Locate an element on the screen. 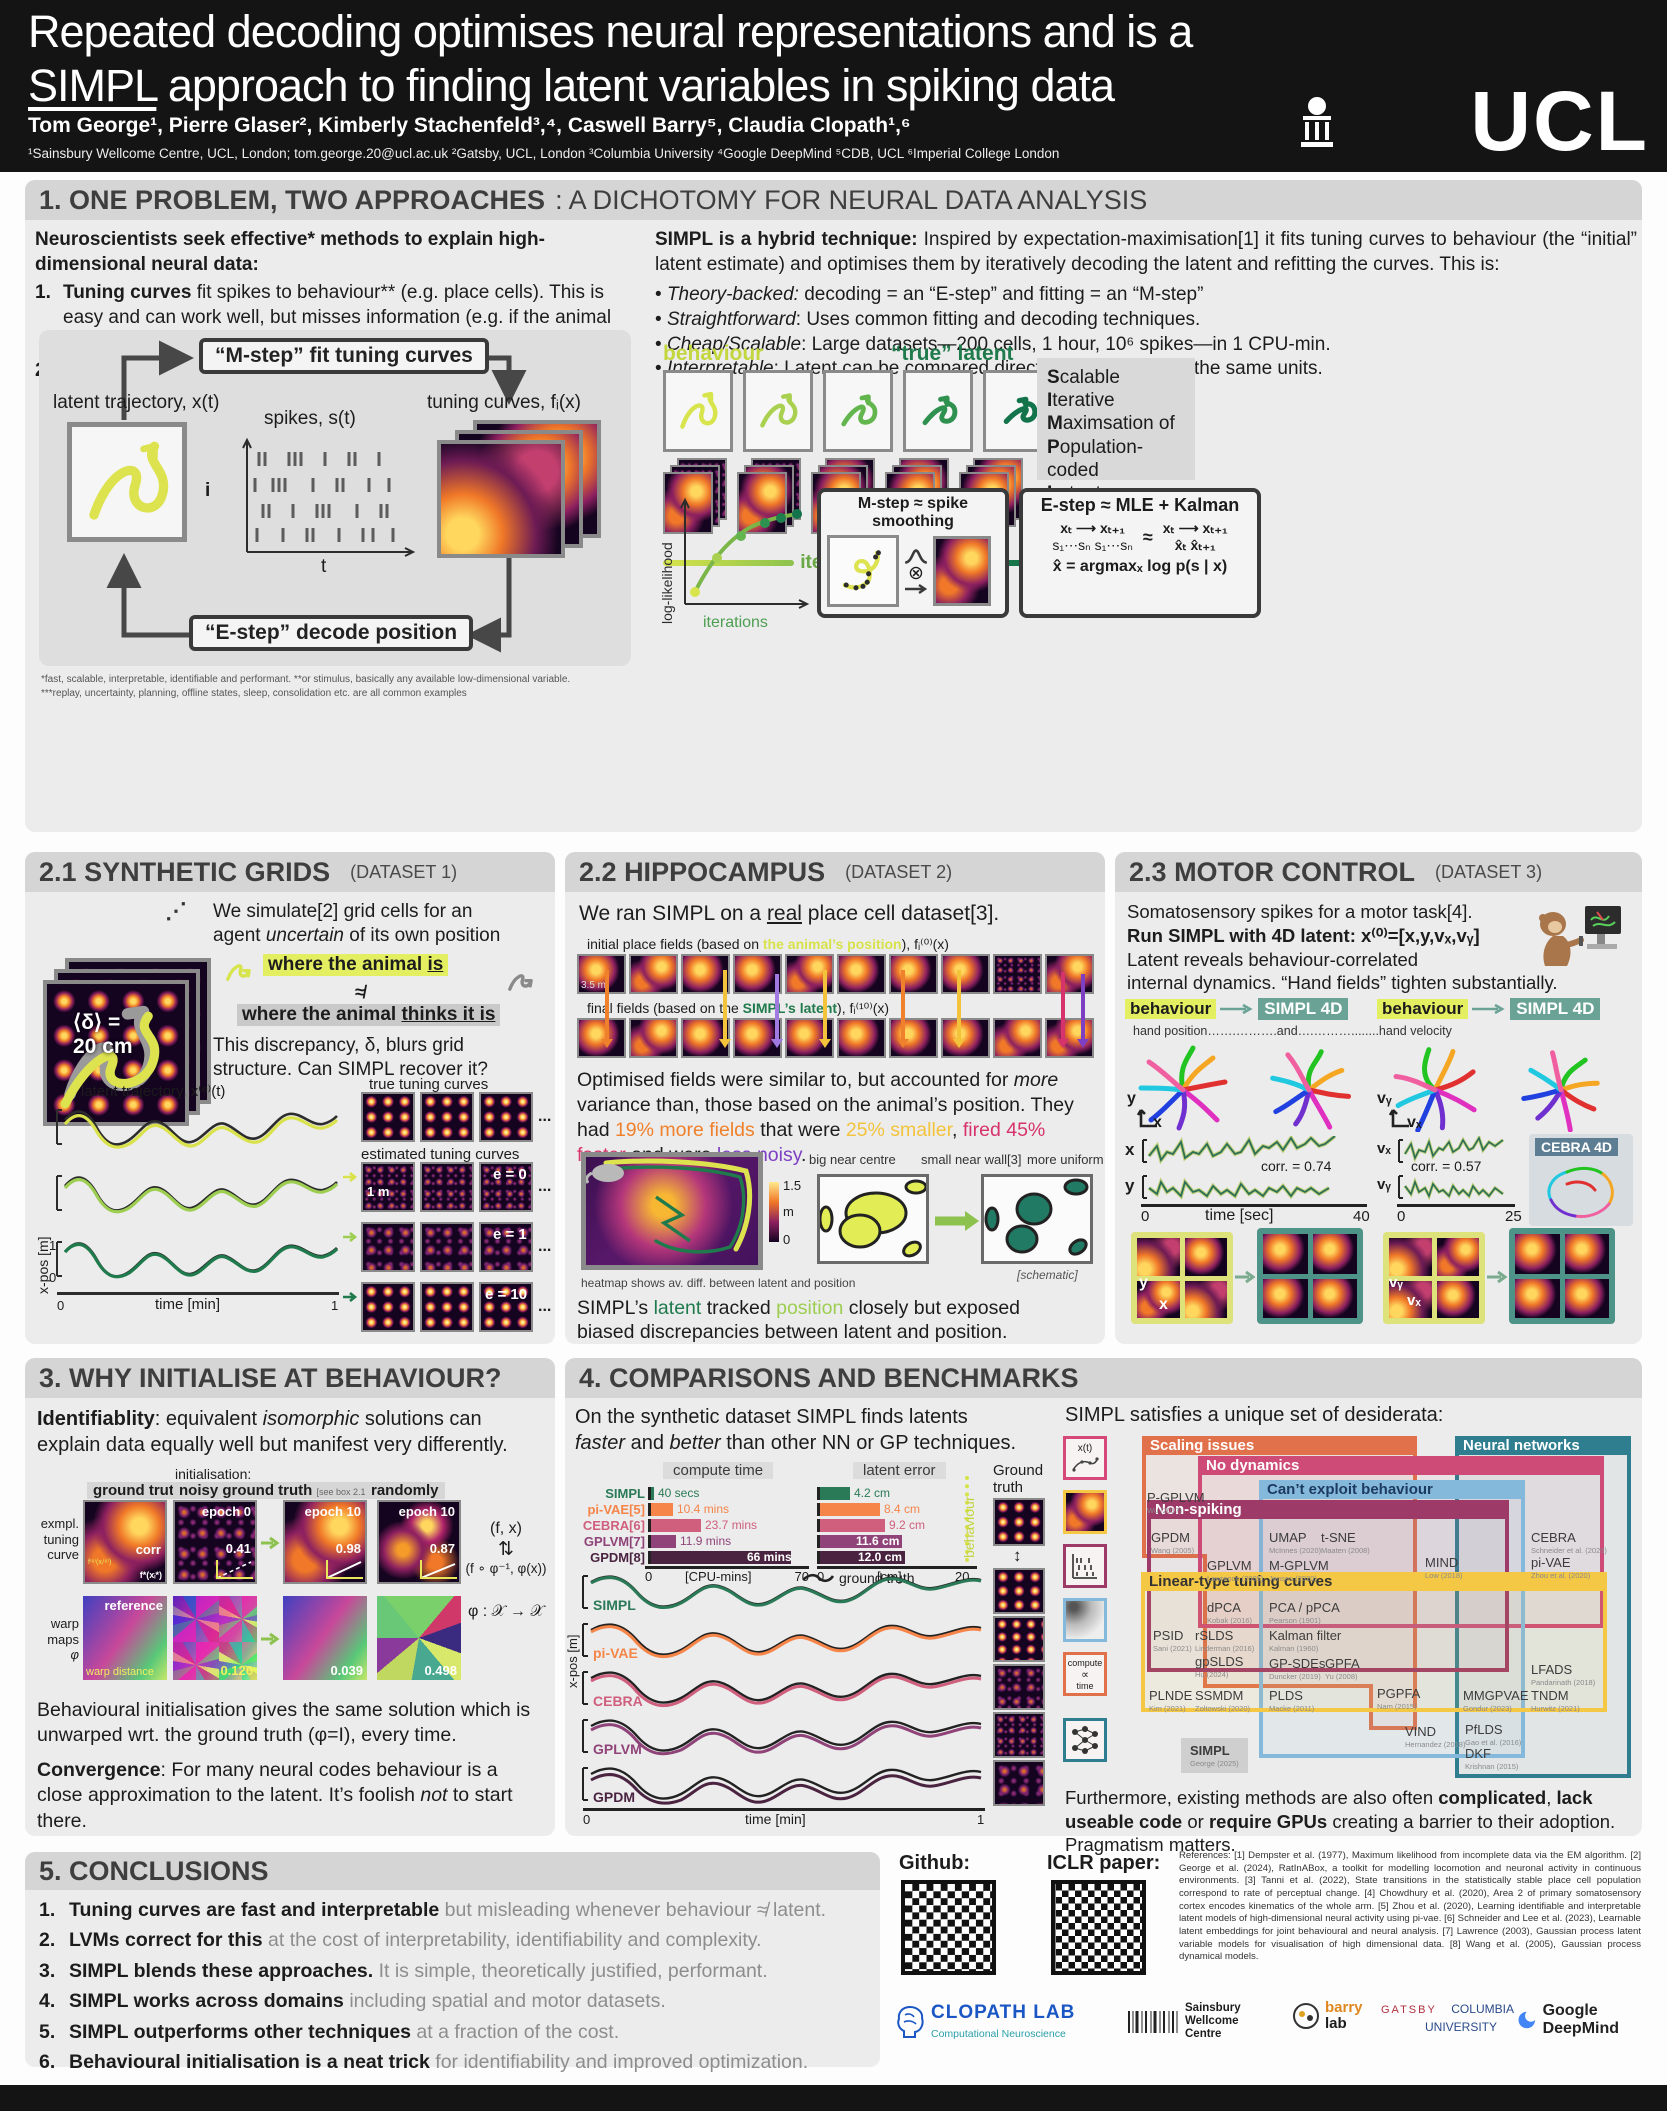  barrylab-icon is located at coordinates (1306, 2016).